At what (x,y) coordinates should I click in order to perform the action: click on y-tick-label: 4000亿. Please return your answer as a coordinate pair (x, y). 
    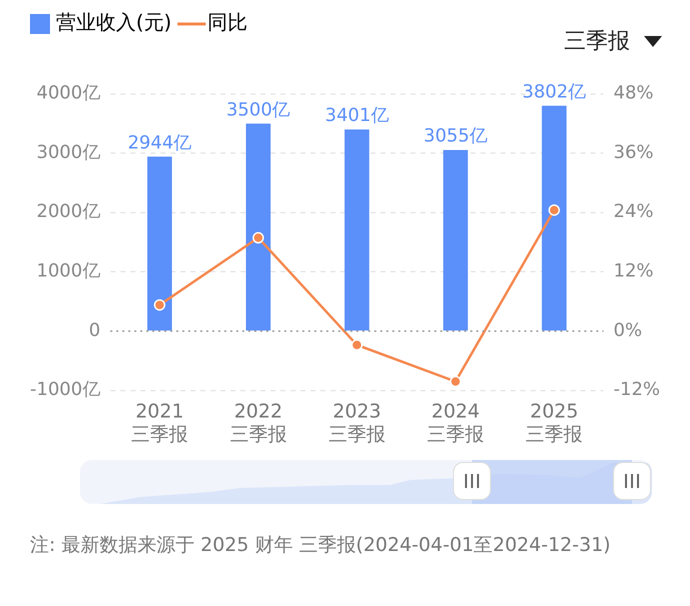
    Looking at the image, I should click on (68, 93).